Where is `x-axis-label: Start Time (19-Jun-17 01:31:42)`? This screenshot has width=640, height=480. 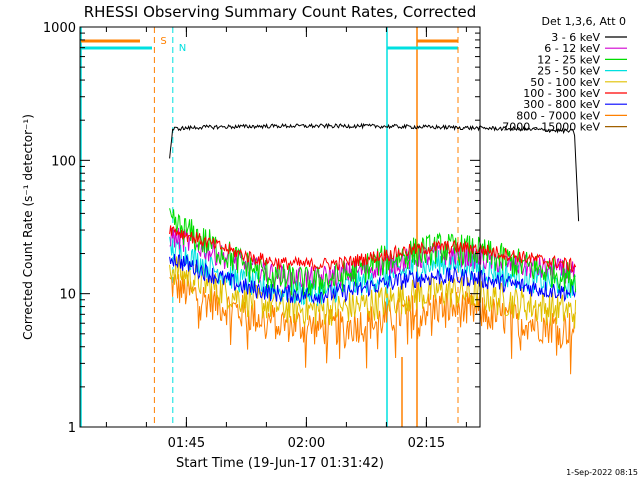 x-axis-label: Start Time (19-Jun-17 01:31:42) is located at coordinates (280, 463).